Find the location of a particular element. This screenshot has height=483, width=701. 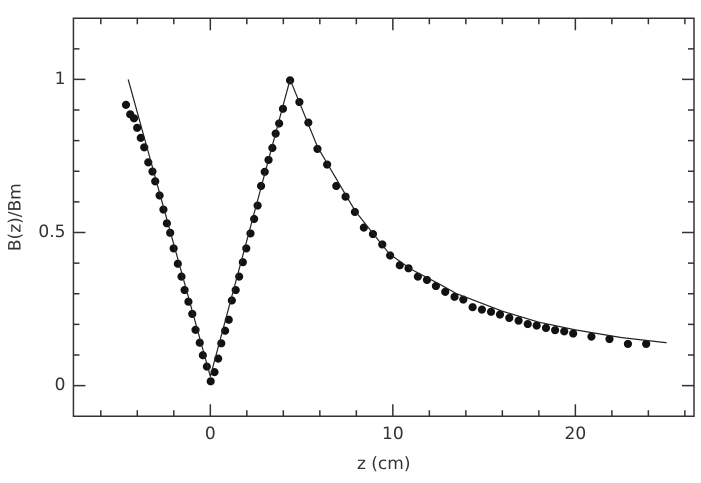

y-axis-title: B(z)/Bm is located at coordinates (16, 217).